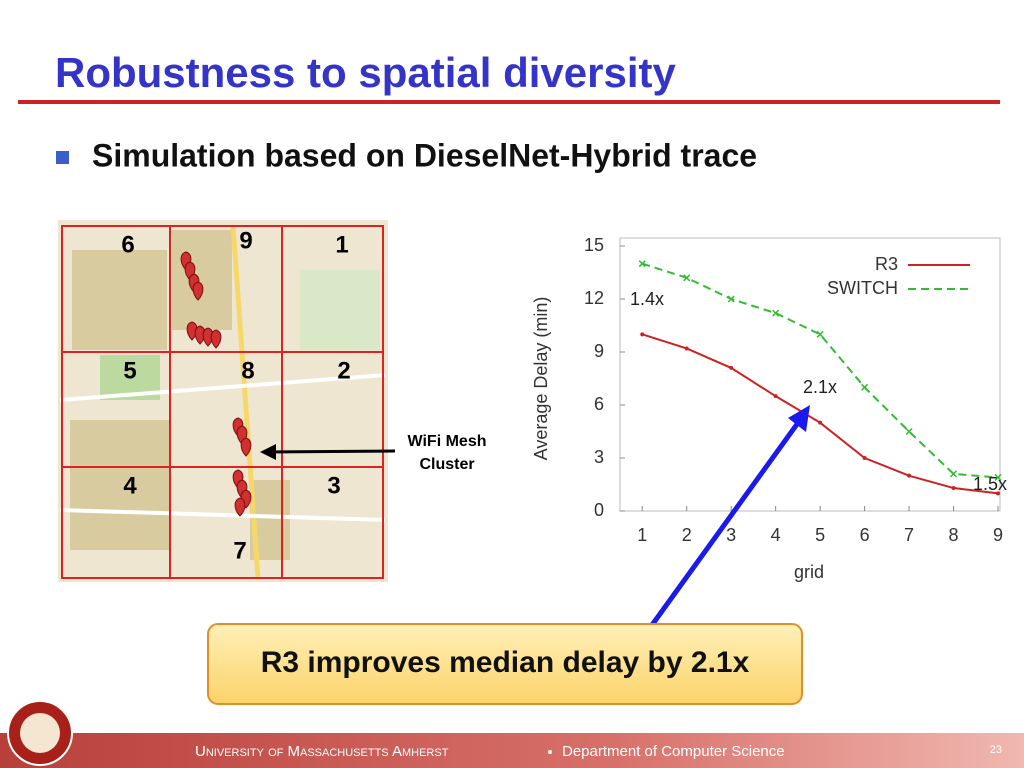  What do you see at coordinates (541, 379) in the screenshot?
I see `y-axis-label: Average Delay (min)` at bounding box center [541, 379].